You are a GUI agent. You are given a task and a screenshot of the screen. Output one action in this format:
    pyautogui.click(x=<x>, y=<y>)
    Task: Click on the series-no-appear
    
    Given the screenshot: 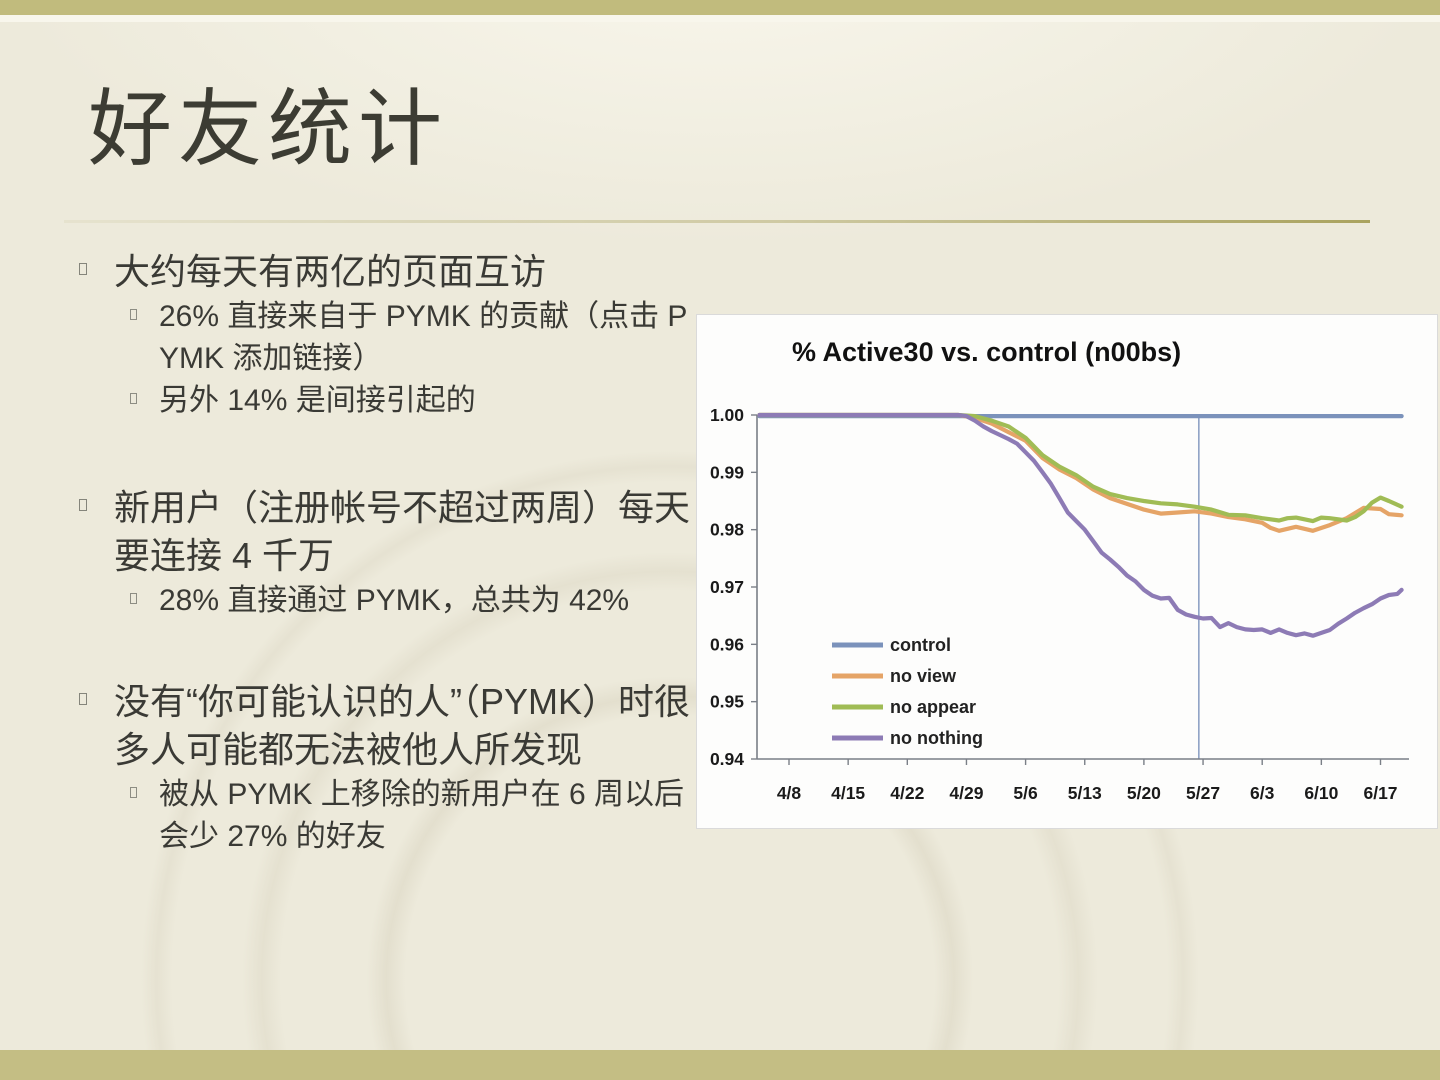 What is the action you would take?
    pyautogui.click(x=1080, y=468)
    